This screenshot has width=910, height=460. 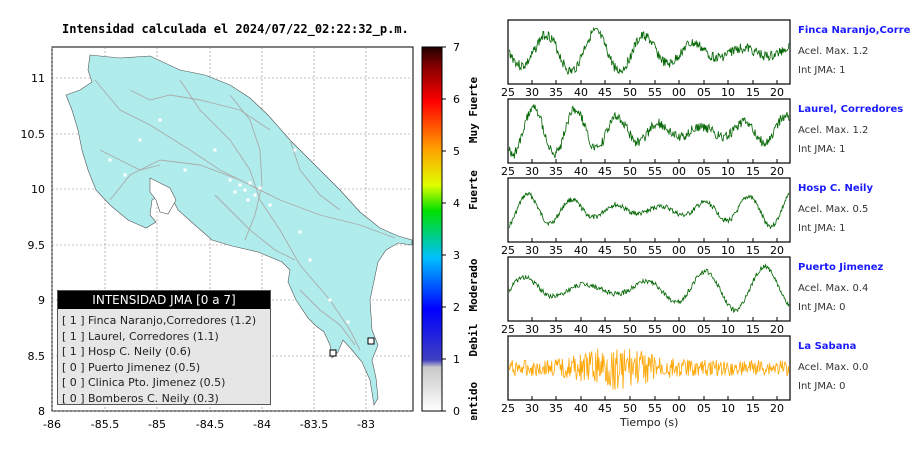 What do you see at coordinates (473, 190) in the screenshot?
I see `colorbar-category-label: Fuerte` at bounding box center [473, 190].